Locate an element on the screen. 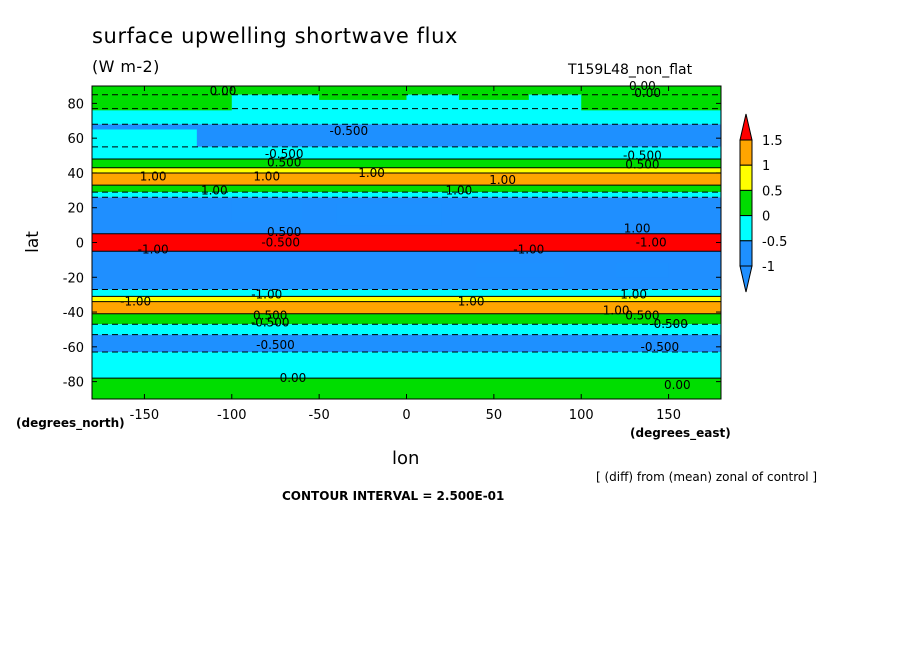  colorbar-label-4: -0.5 is located at coordinates (774, 242).